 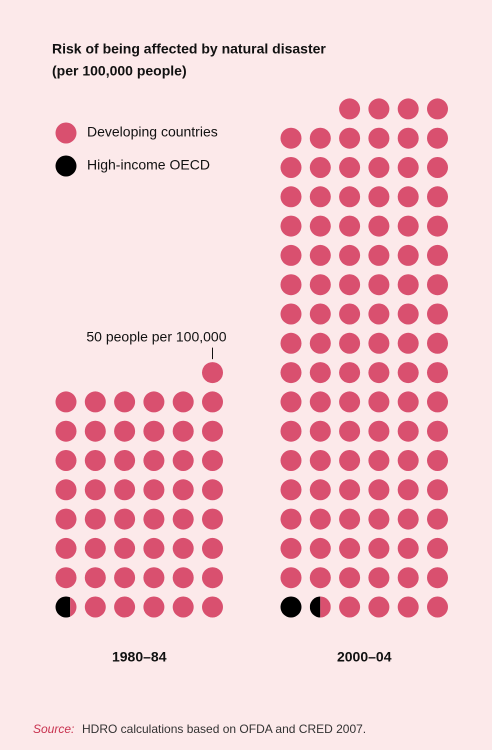 What do you see at coordinates (152, 132) in the screenshot?
I see `legend-label: Developing countries` at bounding box center [152, 132].